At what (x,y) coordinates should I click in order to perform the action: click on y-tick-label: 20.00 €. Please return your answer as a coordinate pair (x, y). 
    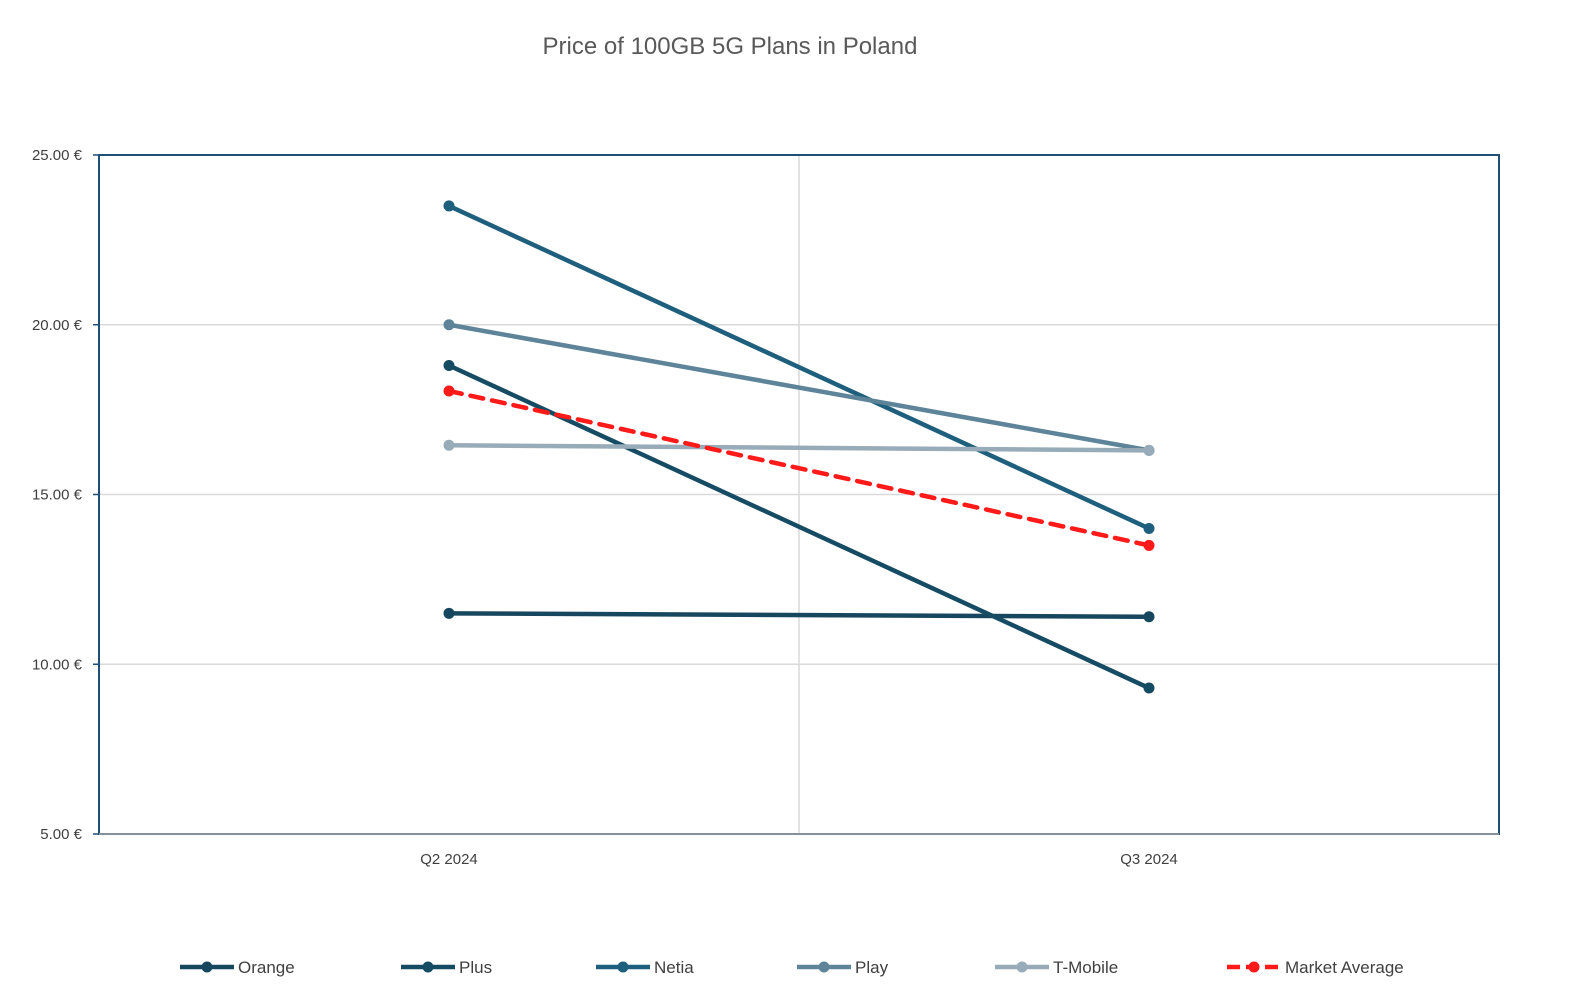
    Looking at the image, I should click on (57, 325).